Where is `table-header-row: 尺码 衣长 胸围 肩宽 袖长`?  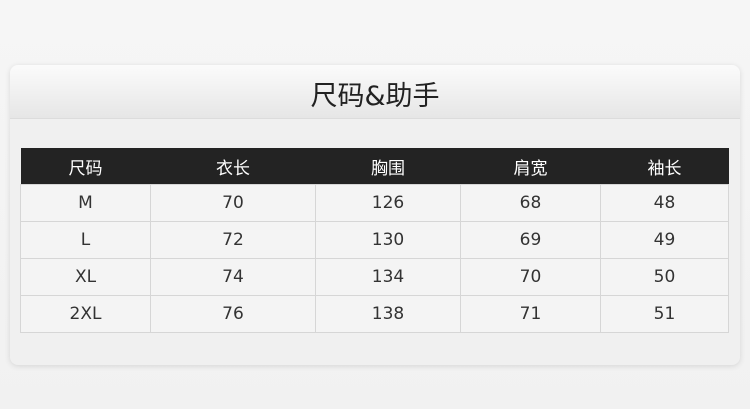
table-header-row: 尺码 衣长 胸围 肩宽 袖长 is located at coordinates (374, 166).